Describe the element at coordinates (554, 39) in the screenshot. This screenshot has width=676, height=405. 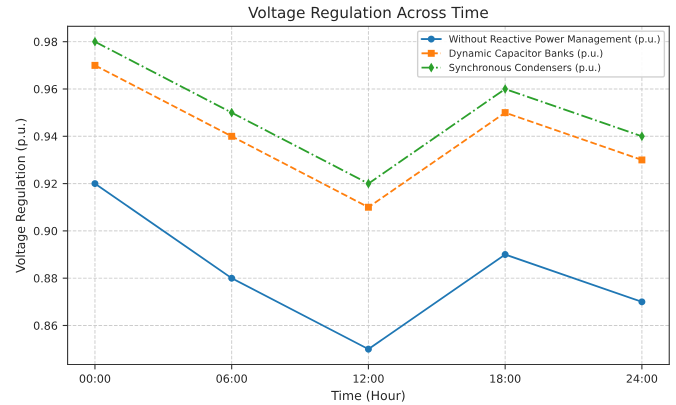
I see `legend-label: Without Reactive Power Management (p.u.)` at that location.